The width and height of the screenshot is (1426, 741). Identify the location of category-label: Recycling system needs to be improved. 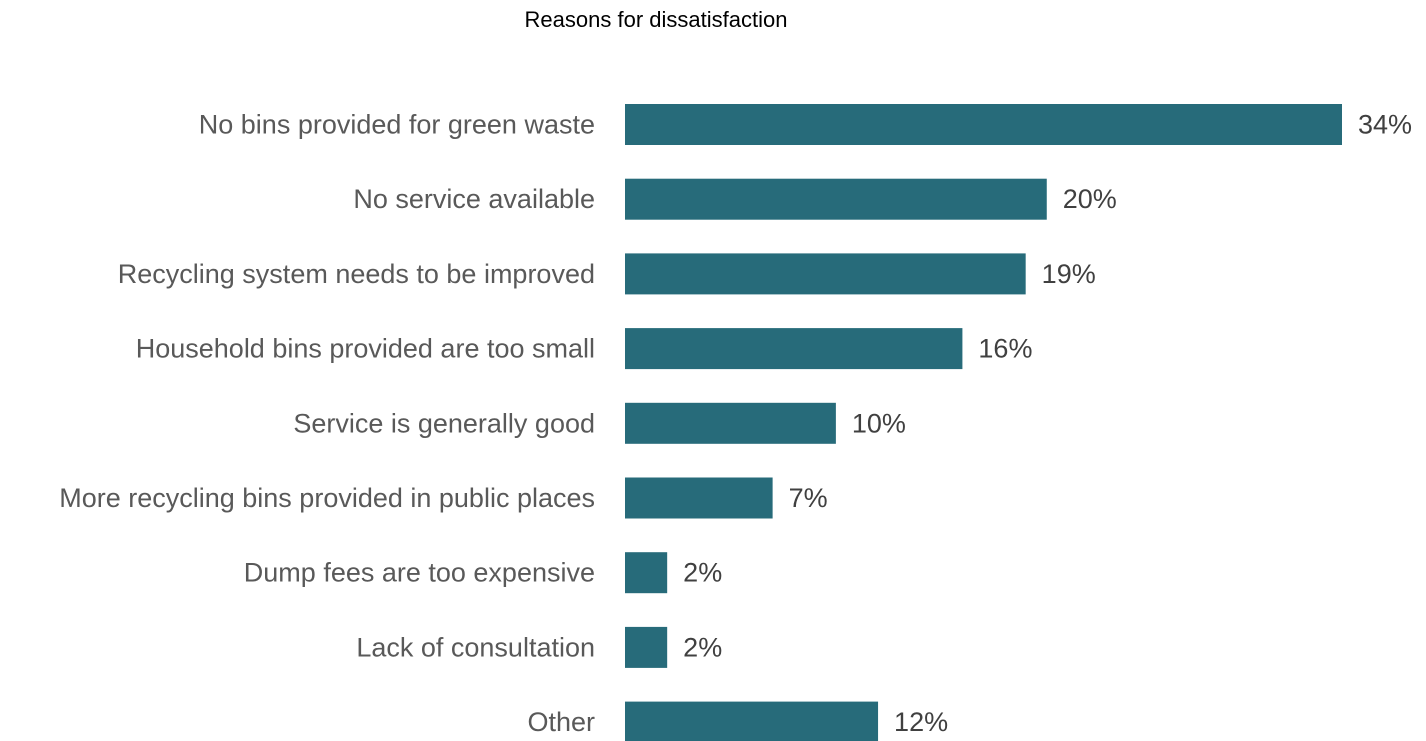
(356, 274).